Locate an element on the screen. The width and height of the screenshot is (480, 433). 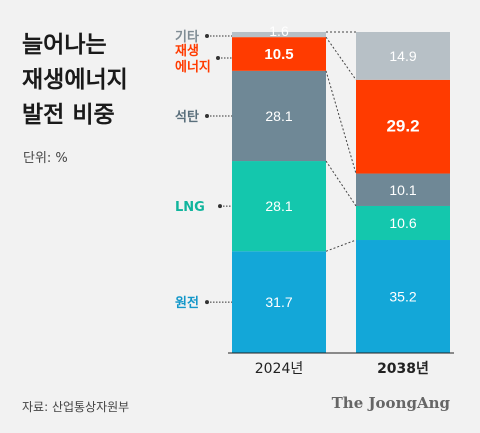
title-line-2: 재생에너지 is located at coordinates (75, 80).